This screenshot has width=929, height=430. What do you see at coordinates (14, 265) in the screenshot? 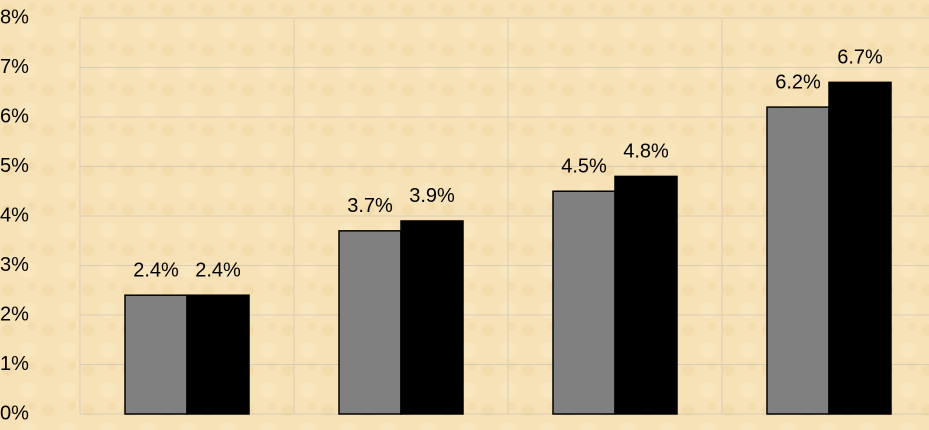
I see `y-tick-label: 3%` at bounding box center [14, 265].